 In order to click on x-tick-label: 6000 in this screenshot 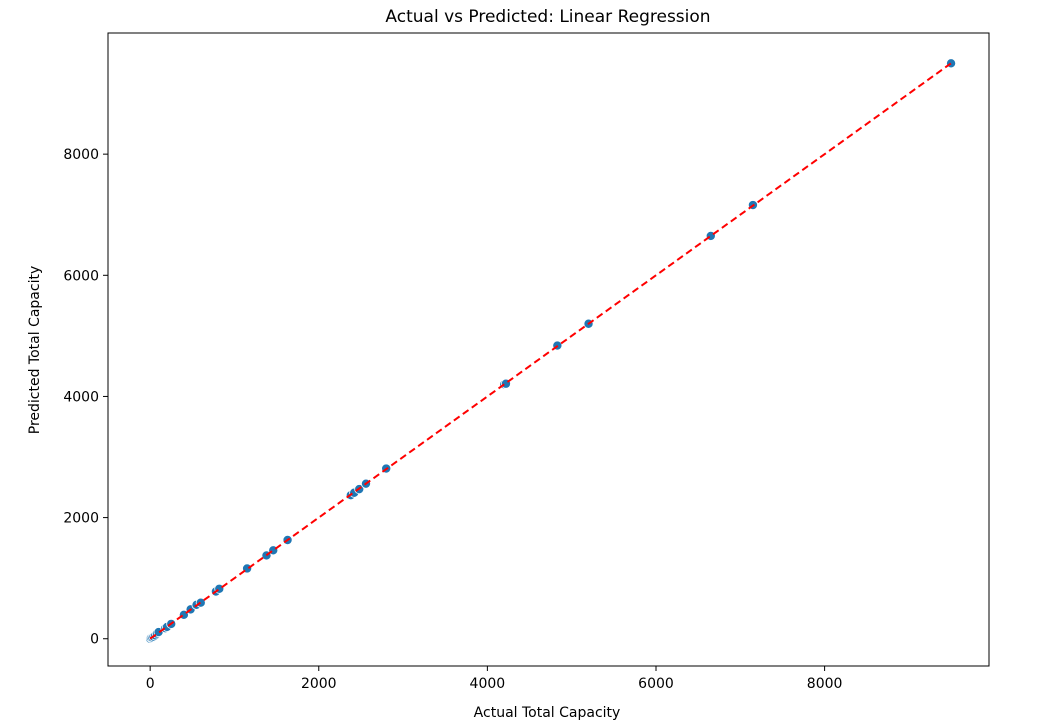, I will do `click(656, 684)`.